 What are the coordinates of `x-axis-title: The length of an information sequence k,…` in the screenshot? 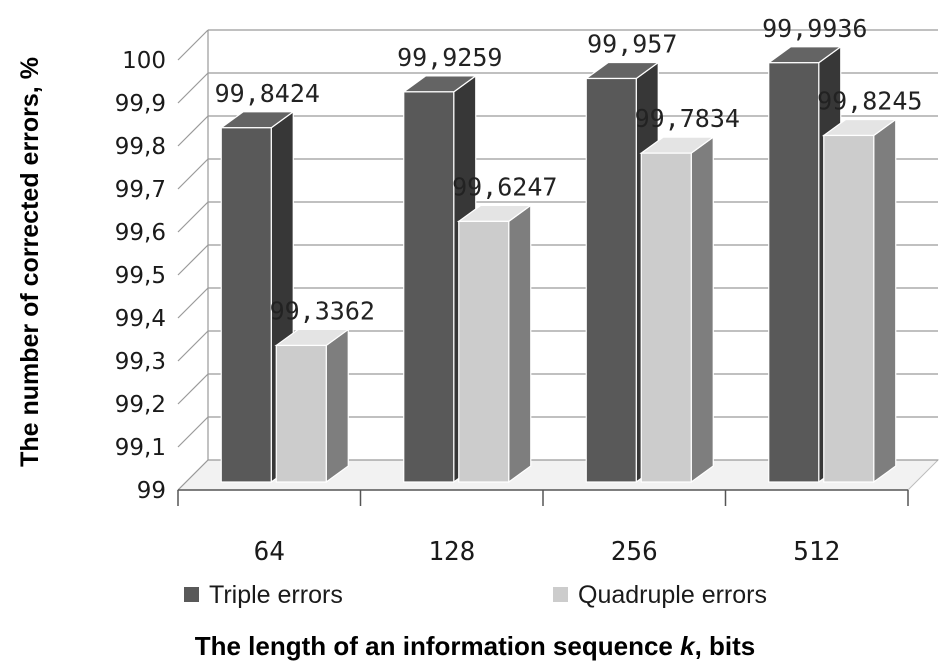 It's located at (475, 646).